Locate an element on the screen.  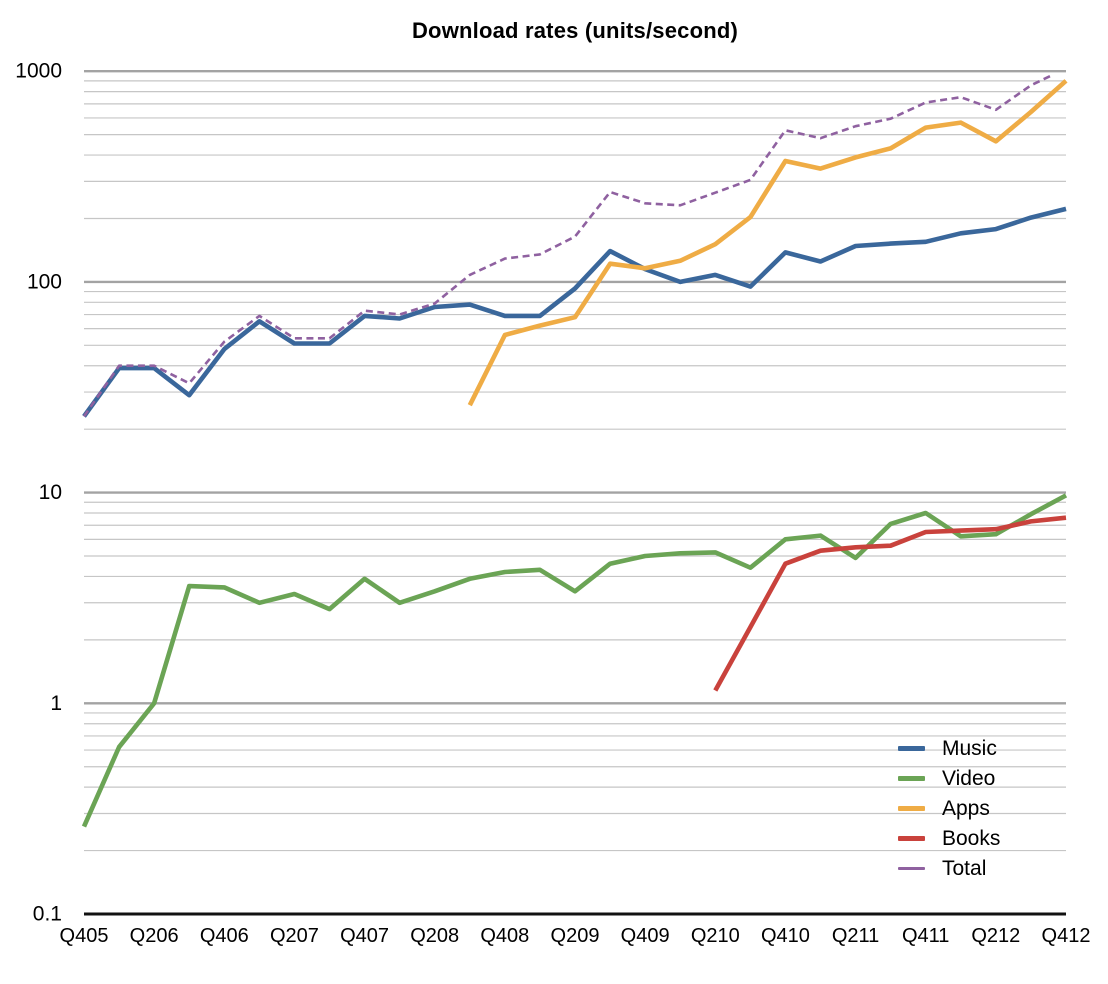
x-axis-label: Q410 is located at coordinates (785, 936).